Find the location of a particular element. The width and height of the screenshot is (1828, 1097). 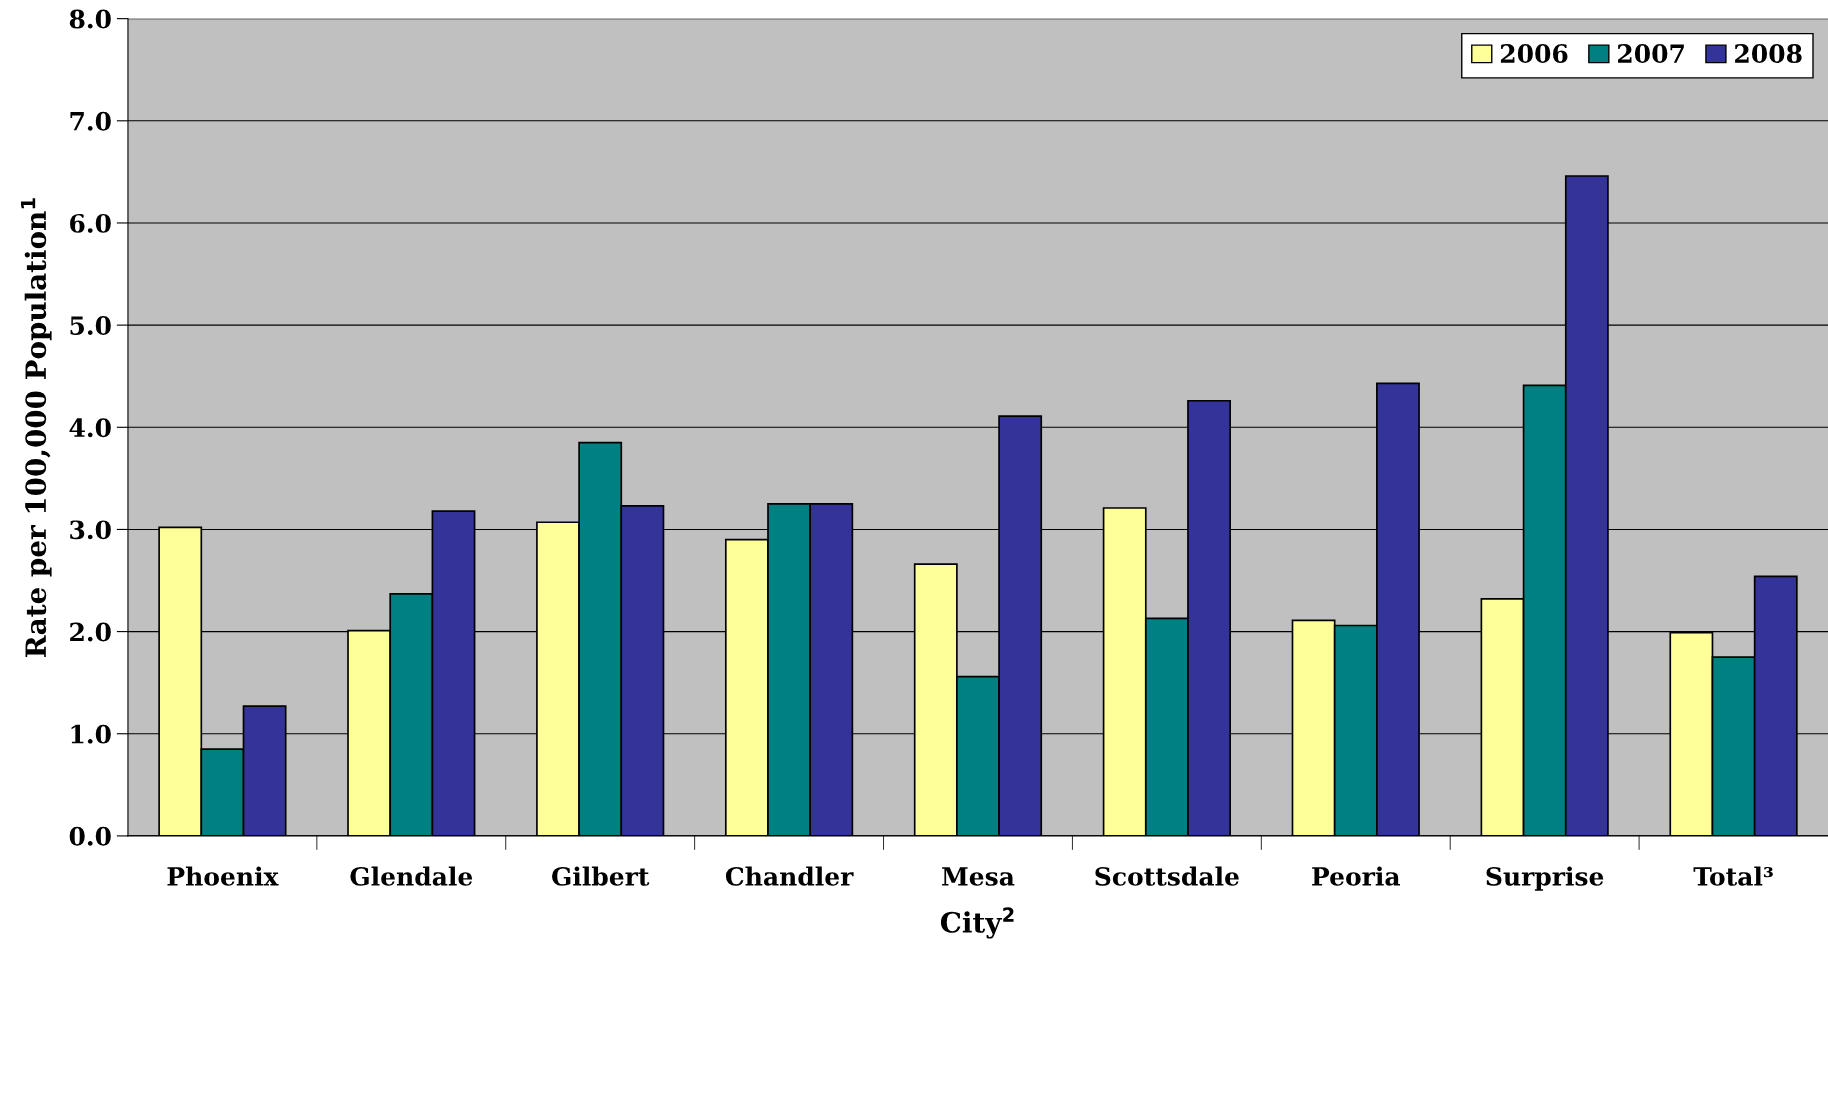

y-tick-label: 1.0 is located at coordinates (91, 734).